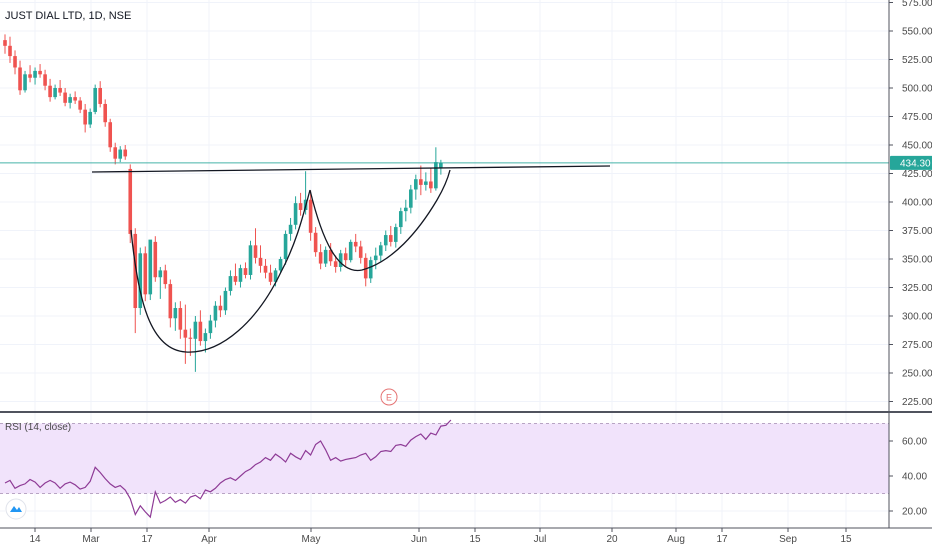  Describe the element at coordinates (68, 16) in the screenshot. I see `chart-title: JUST DIAL LTD, 1D, NSE` at that location.